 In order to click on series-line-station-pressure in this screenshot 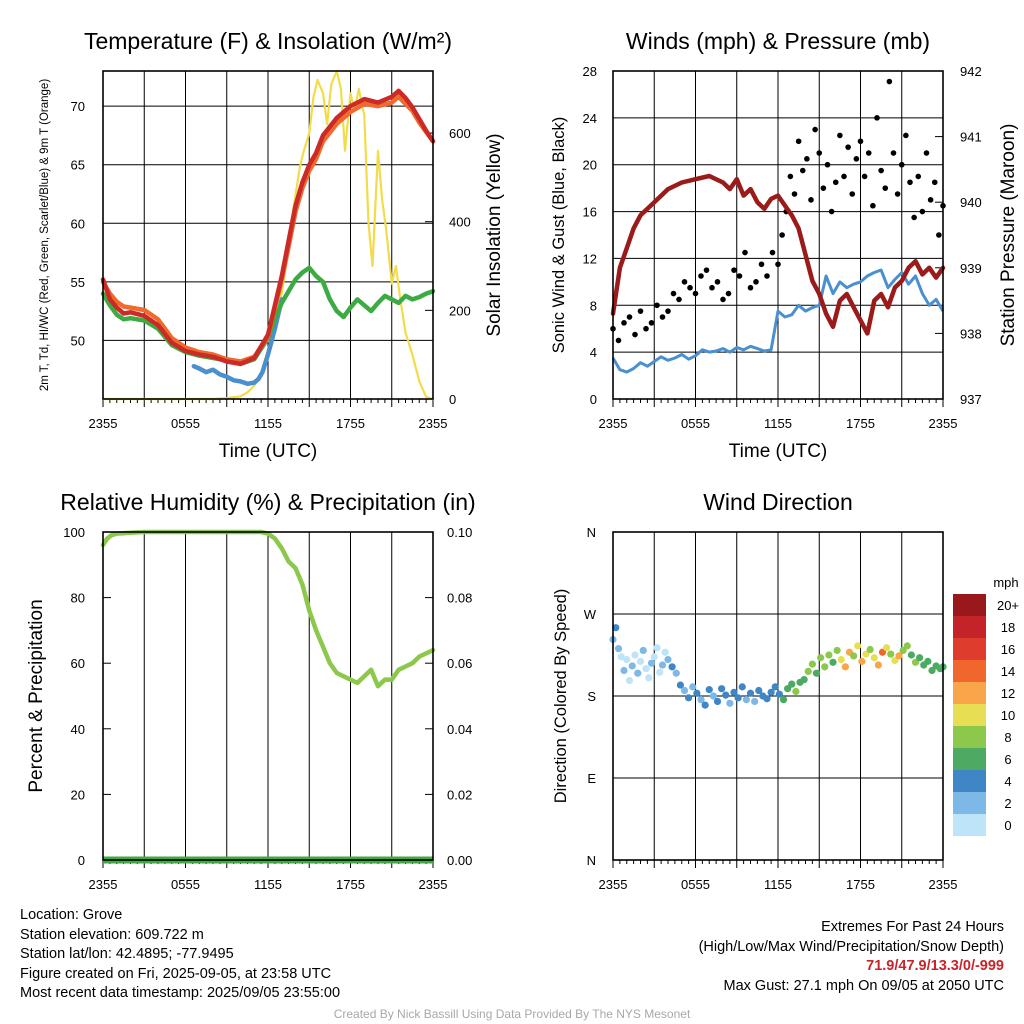, I will do `click(778, 254)`.